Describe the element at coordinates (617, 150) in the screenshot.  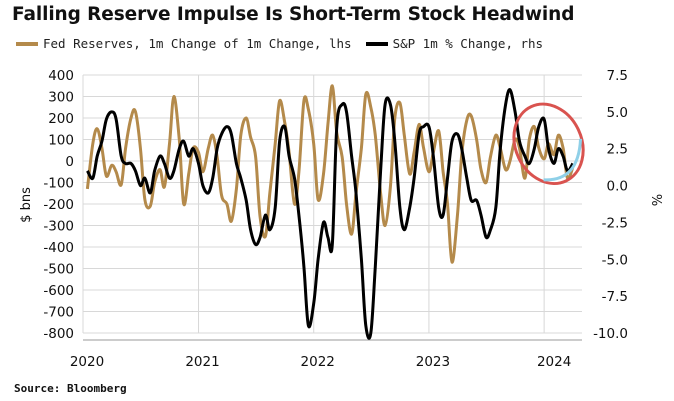
I see `right-tick-label: 2.5` at that location.